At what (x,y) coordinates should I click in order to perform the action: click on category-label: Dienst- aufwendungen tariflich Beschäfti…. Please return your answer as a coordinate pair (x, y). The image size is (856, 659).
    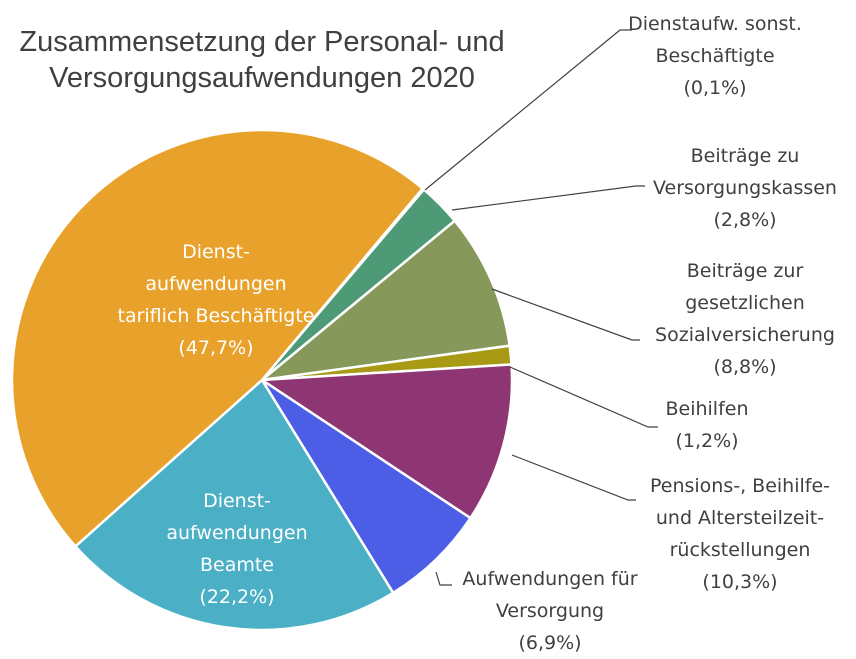
    Looking at the image, I should click on (216, 284).